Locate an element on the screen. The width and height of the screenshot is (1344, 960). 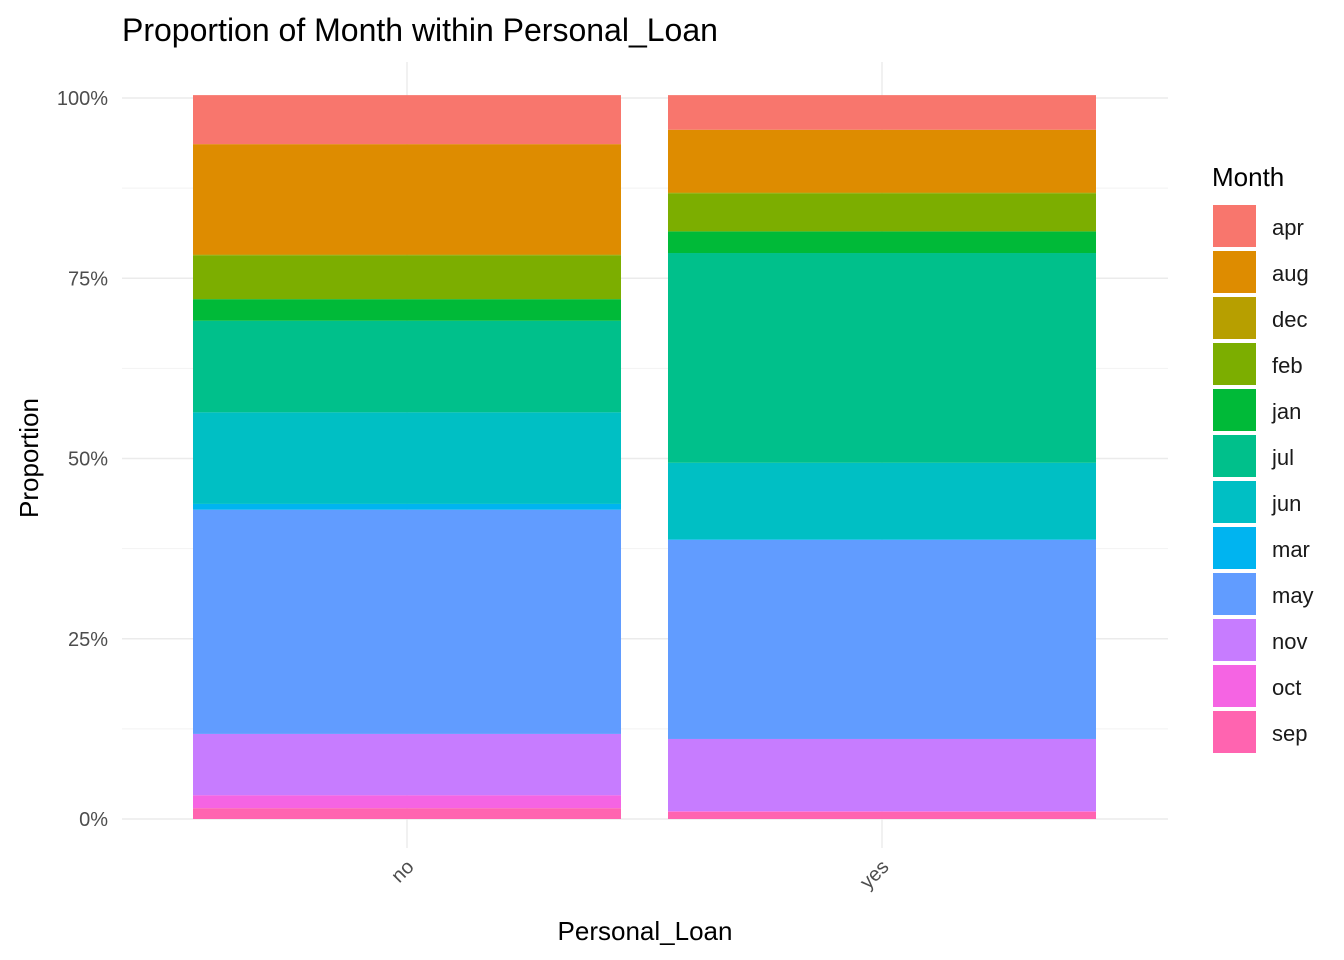
legend-swatch-aug is located at coordinates (1234, 272).